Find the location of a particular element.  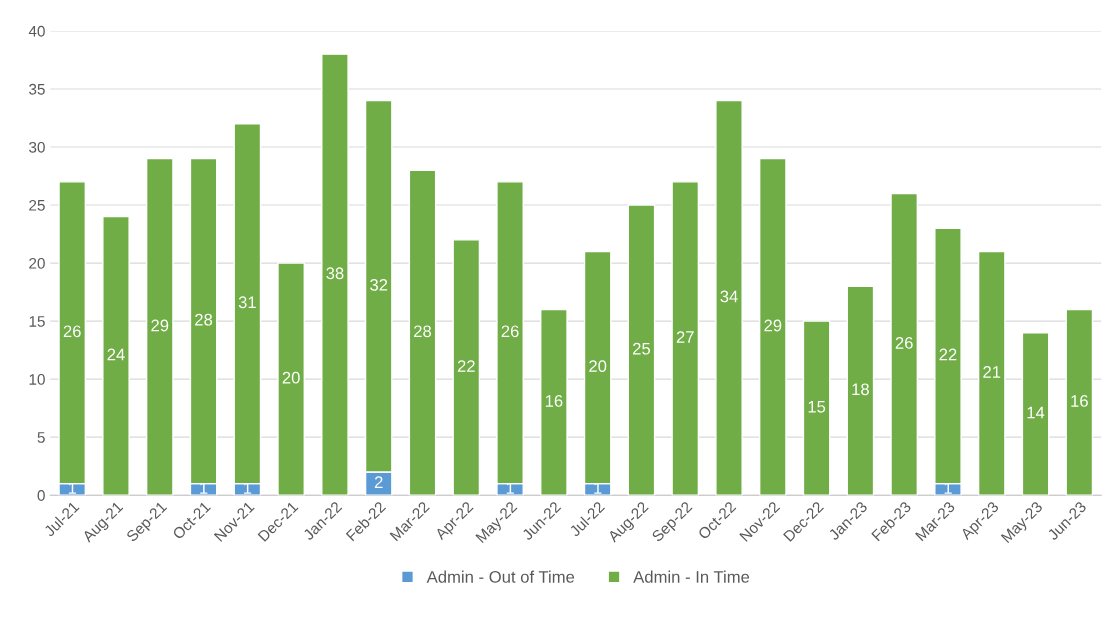

data-label: 27 is located at coordinates (685, 337).